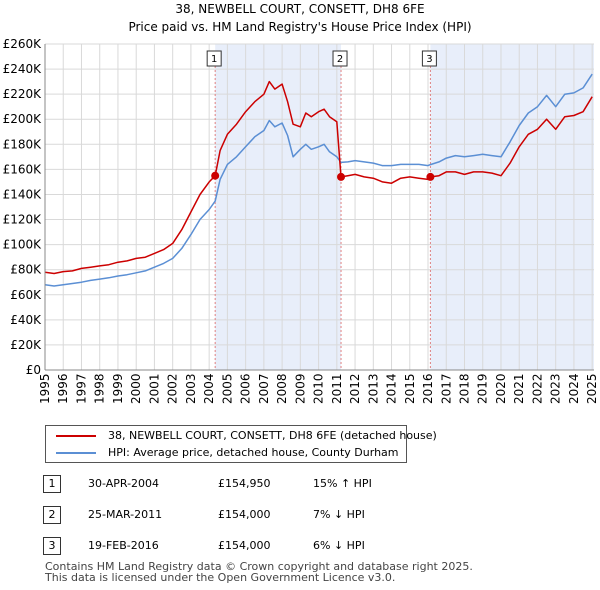  Describe the element at coordinates (264, 388) in the screenshot. I see `x-tick-label: 2007` at that location.